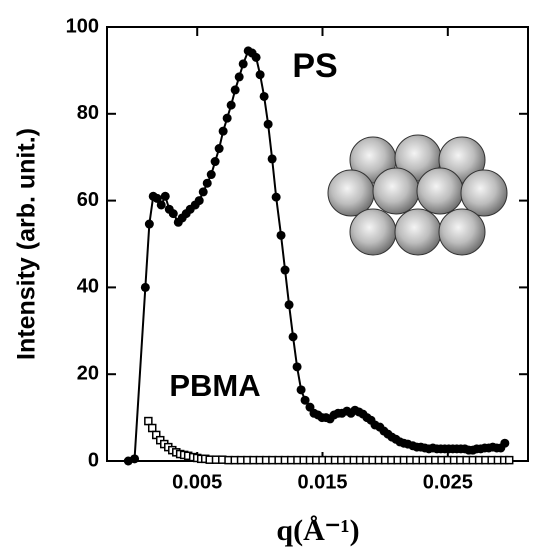 The width and height of the screenshot is (544, 553). I want to click on y-axis-label: Intensity (arb. unit.), so click(27, 244).